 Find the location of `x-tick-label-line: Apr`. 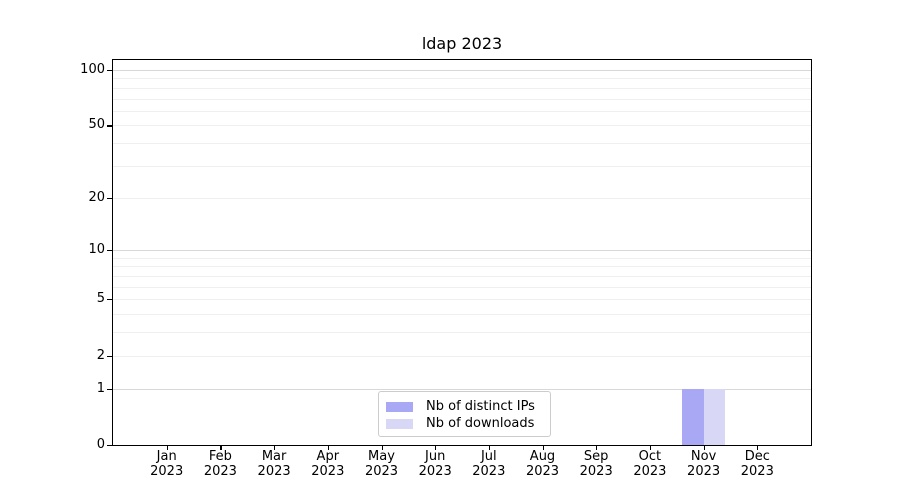

x-tick-label-line: Apr is located at coordinates (328, 456).